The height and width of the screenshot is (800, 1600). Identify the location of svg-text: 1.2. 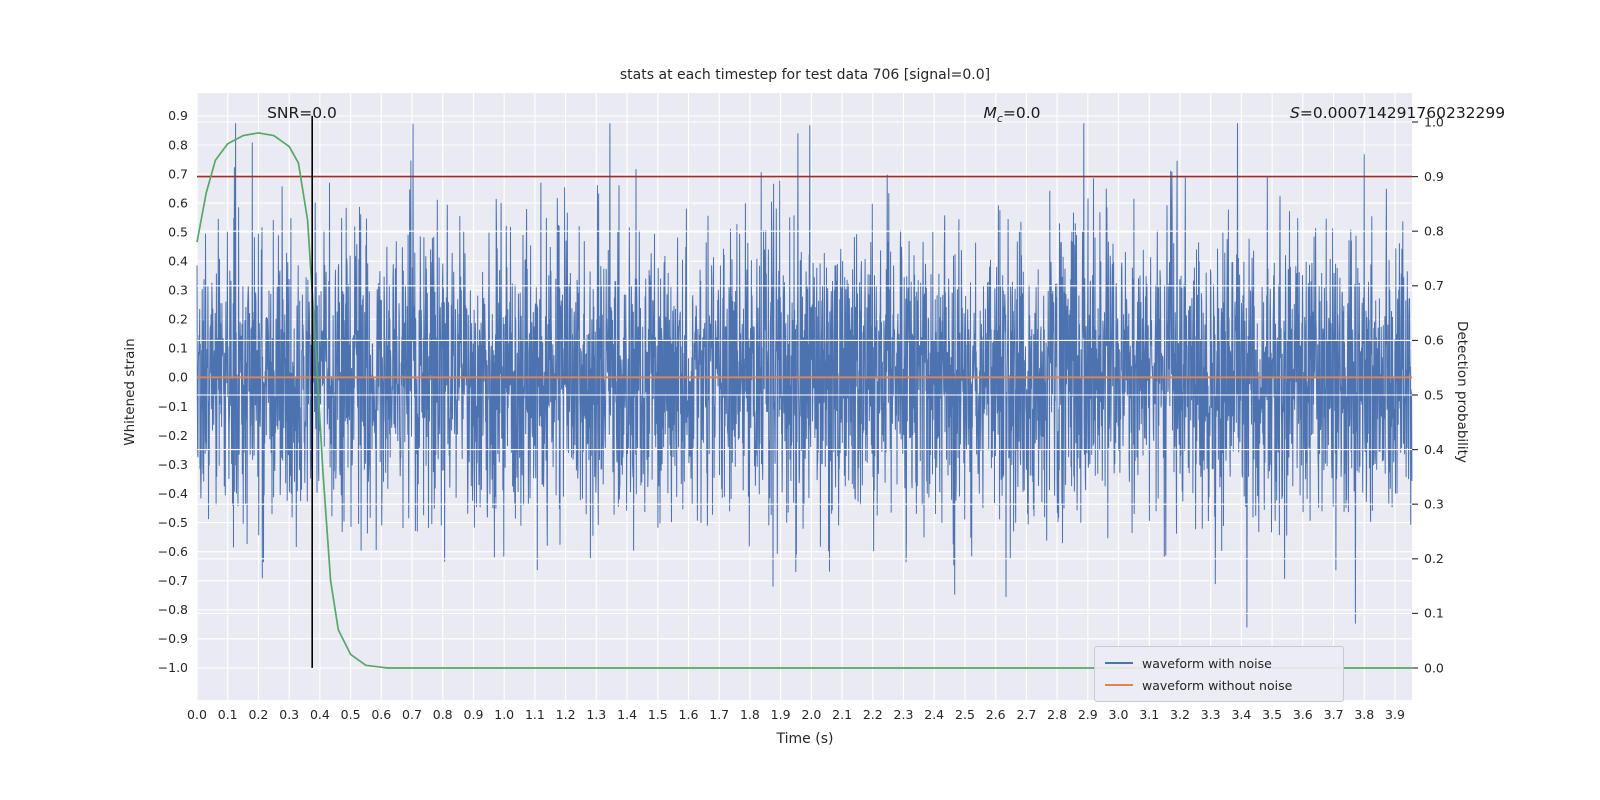
(566, 714).